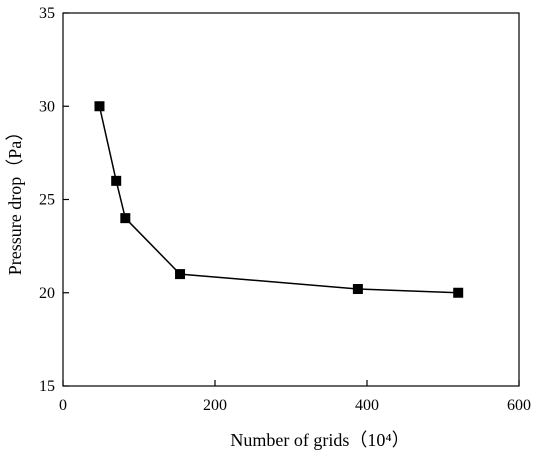 Image resolution: width=550 pixels, height=460 pixels. I want to click on y-tick-label: 15, so click(47, 386).